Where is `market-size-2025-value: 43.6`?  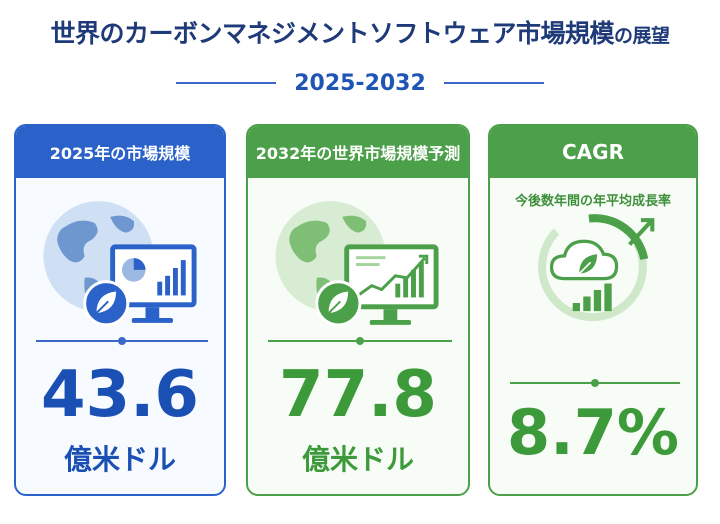 market-size-2025-value: 43.6 is located at coordinates (120, 395).